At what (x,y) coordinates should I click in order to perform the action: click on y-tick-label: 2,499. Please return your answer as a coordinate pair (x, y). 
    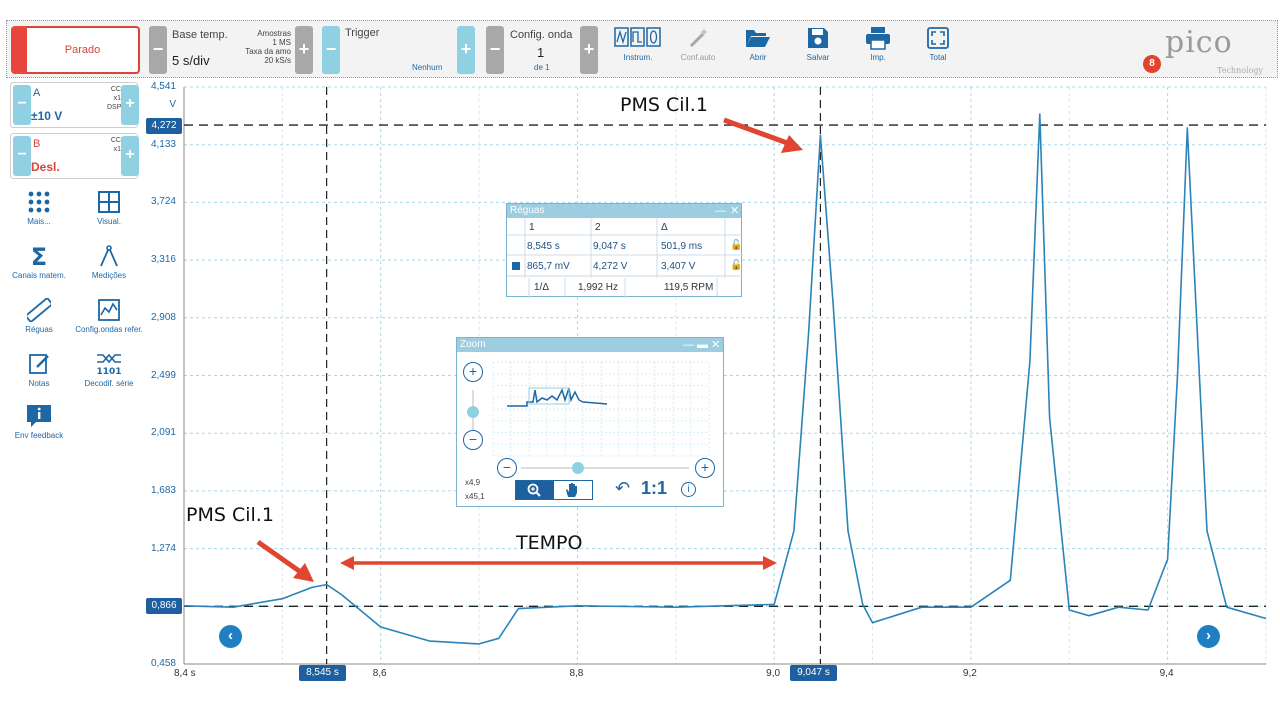
    Looking at the image, I should click on (163, 375).